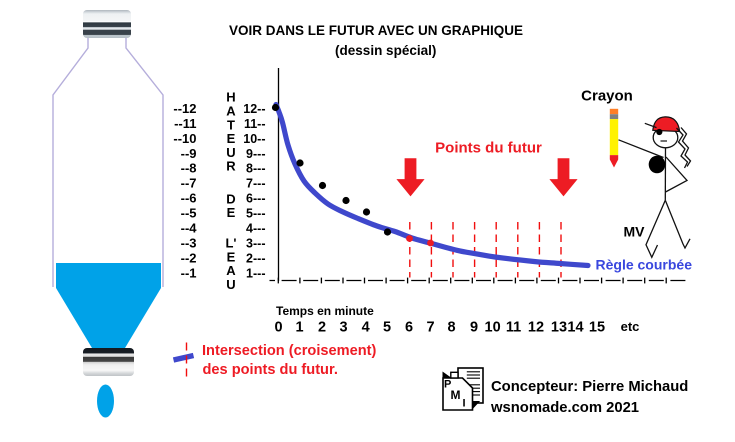 The image size is (735, 442). I want to click on svg-text: Points du futur, so click(488, 148).